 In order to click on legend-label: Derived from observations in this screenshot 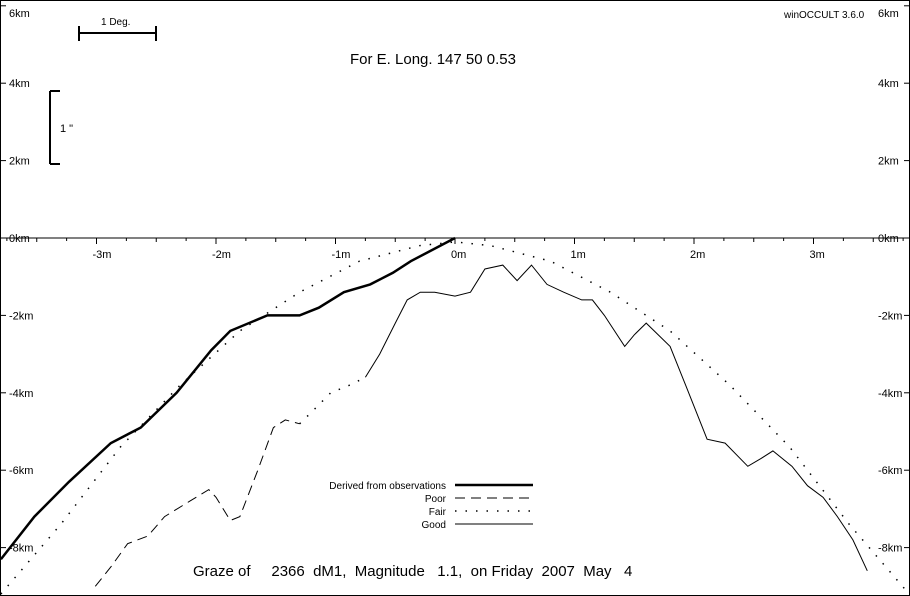, I will do `click(387, 486)`.